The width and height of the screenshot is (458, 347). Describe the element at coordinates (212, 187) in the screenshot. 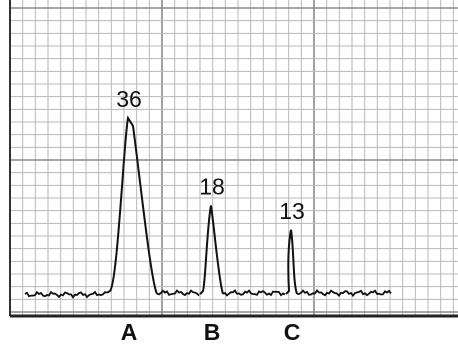

I see `peak-label: 18` at that location.